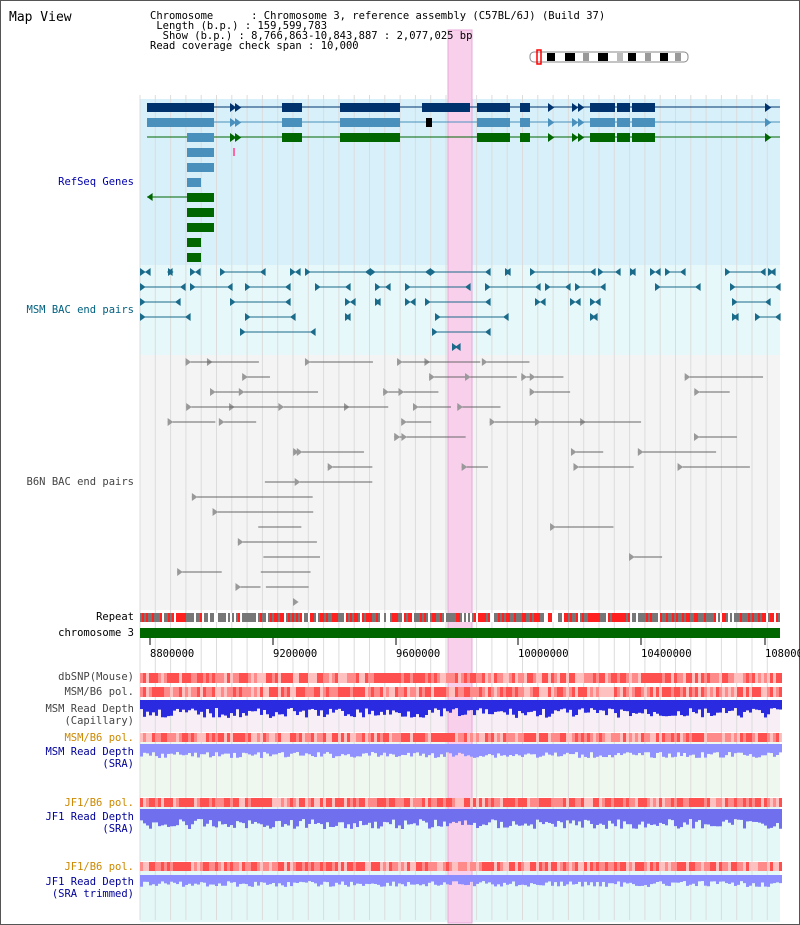  Describe the element at coordinates (194, 182) in the screenshot. I see `gene-exon` at that location.